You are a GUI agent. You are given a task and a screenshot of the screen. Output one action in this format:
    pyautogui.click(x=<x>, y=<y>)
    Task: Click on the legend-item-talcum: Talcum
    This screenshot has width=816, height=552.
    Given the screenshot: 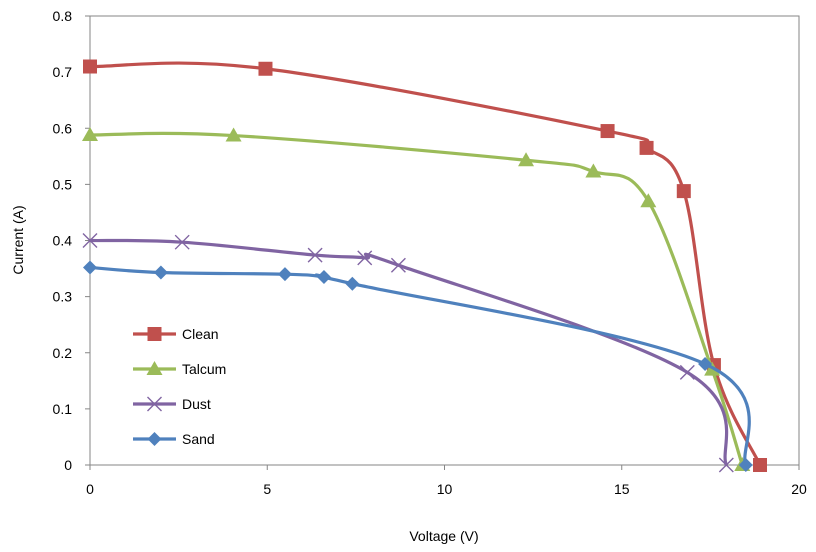 What is the action you would take?
    pyautogui.click(x=179, y=369)
    